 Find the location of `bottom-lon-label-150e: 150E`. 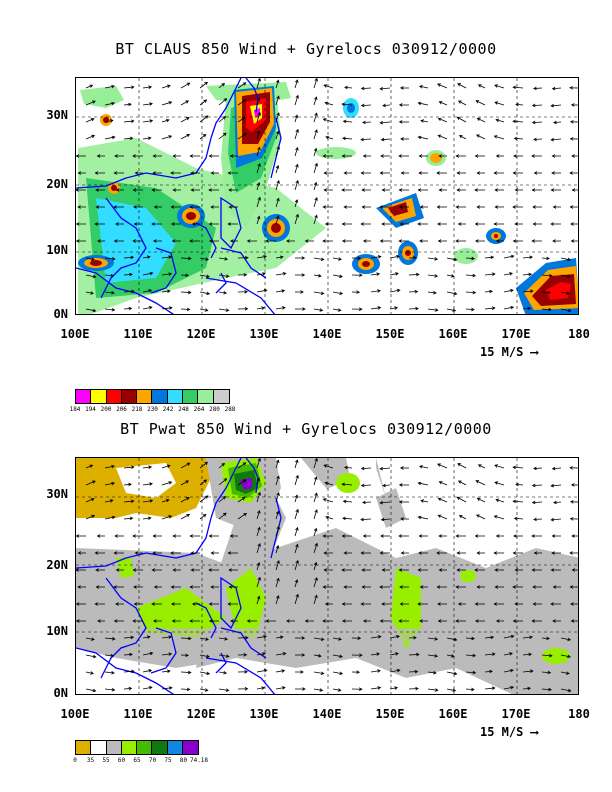

bottom-lon-label-150e: 150E is located at coordinates (390, 714).